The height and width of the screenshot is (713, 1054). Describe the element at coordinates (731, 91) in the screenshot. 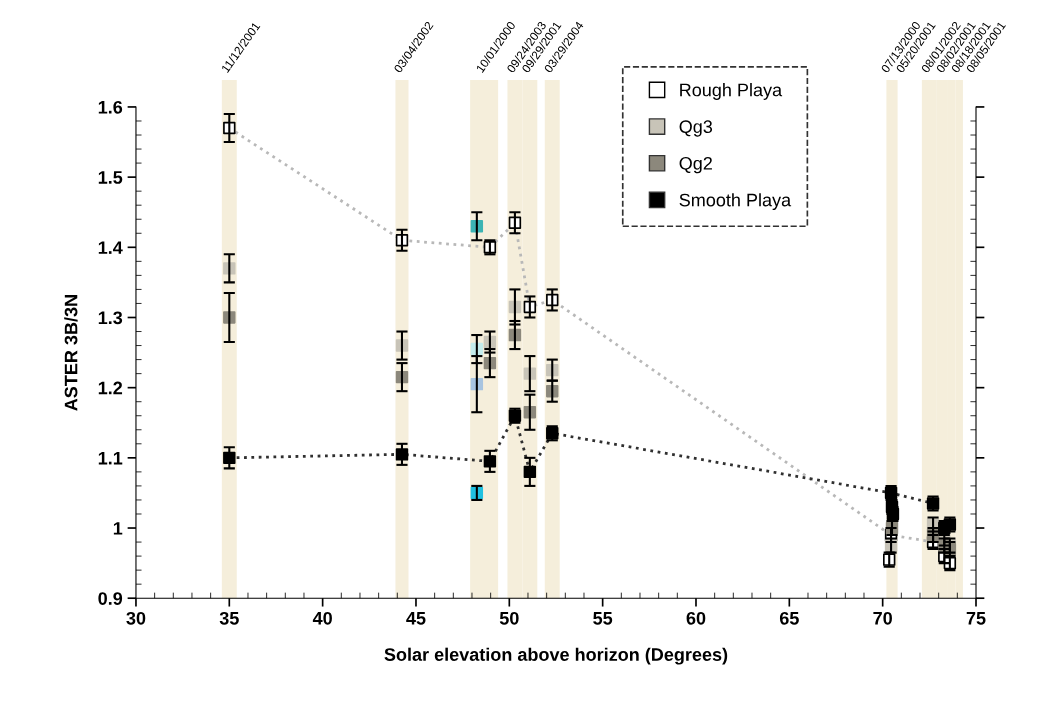

I see `legend-label: Rough Playa` at that location.